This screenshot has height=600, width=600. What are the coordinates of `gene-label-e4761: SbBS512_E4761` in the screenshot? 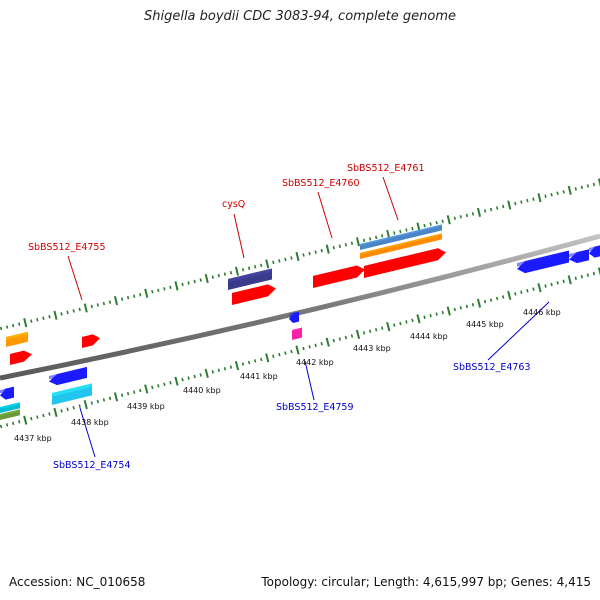 It's located at (386, 168).